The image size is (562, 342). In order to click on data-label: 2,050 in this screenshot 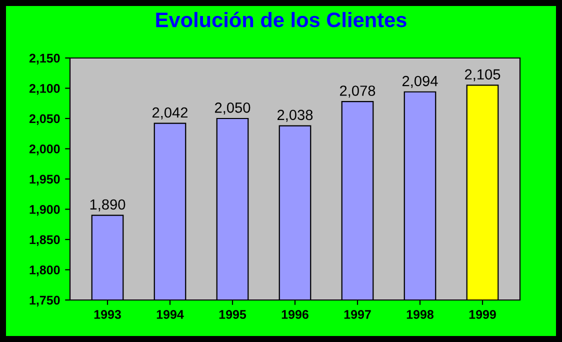, I will do `click(232, 108)`.